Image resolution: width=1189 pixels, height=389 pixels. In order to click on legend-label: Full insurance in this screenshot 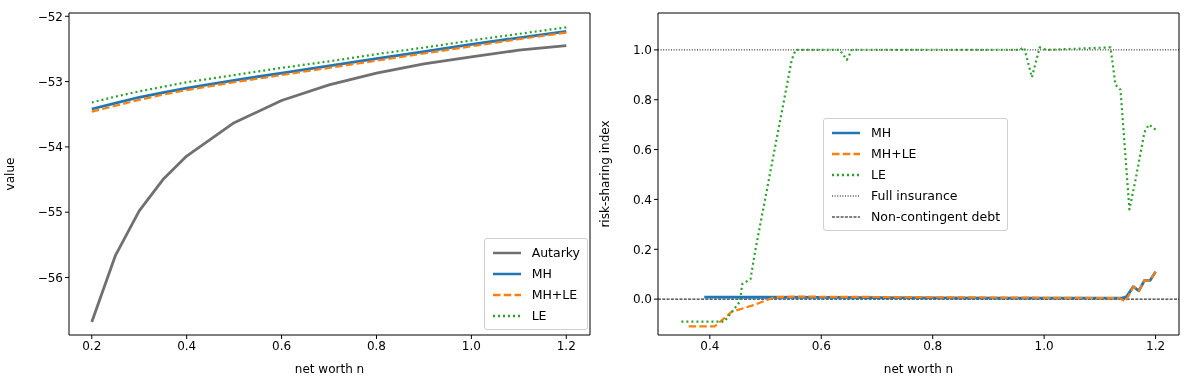, I will do `click(914, 195)`.